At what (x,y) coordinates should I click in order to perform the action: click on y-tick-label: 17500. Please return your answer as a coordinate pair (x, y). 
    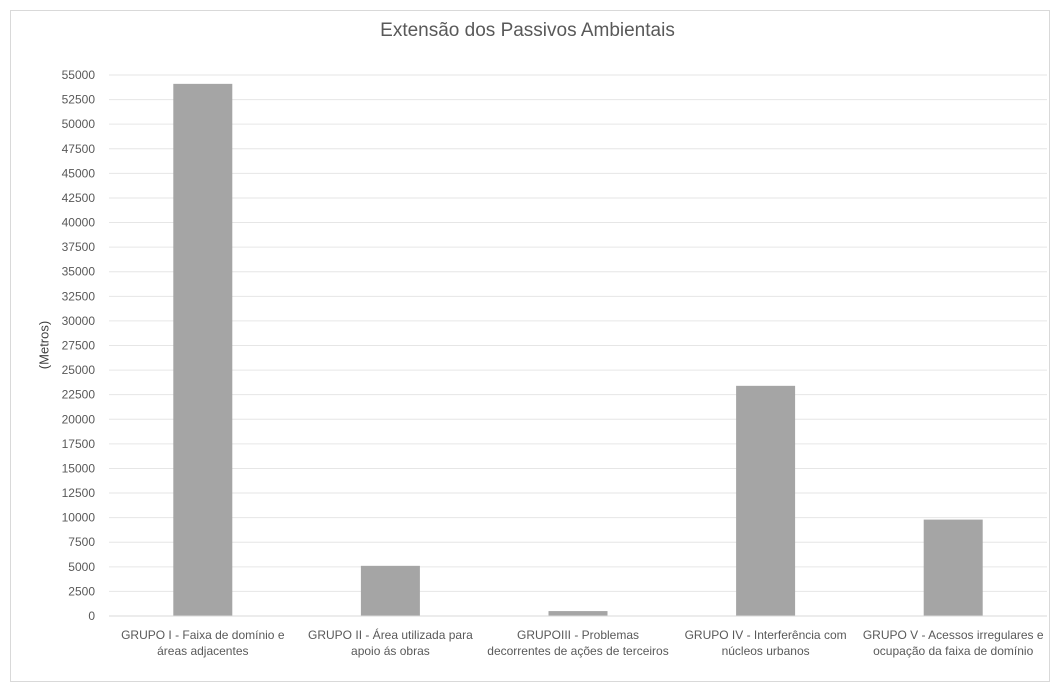
    Looking at the image, I should click on (79, 444).